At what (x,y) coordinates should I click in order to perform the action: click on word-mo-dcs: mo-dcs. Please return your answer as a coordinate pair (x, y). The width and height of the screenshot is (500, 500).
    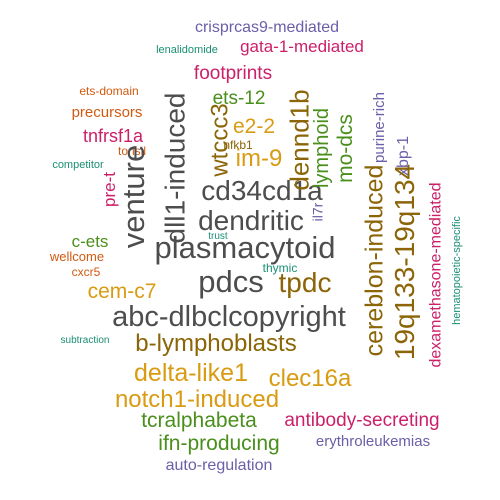
    Looking at the image, I should click on (345, 148).